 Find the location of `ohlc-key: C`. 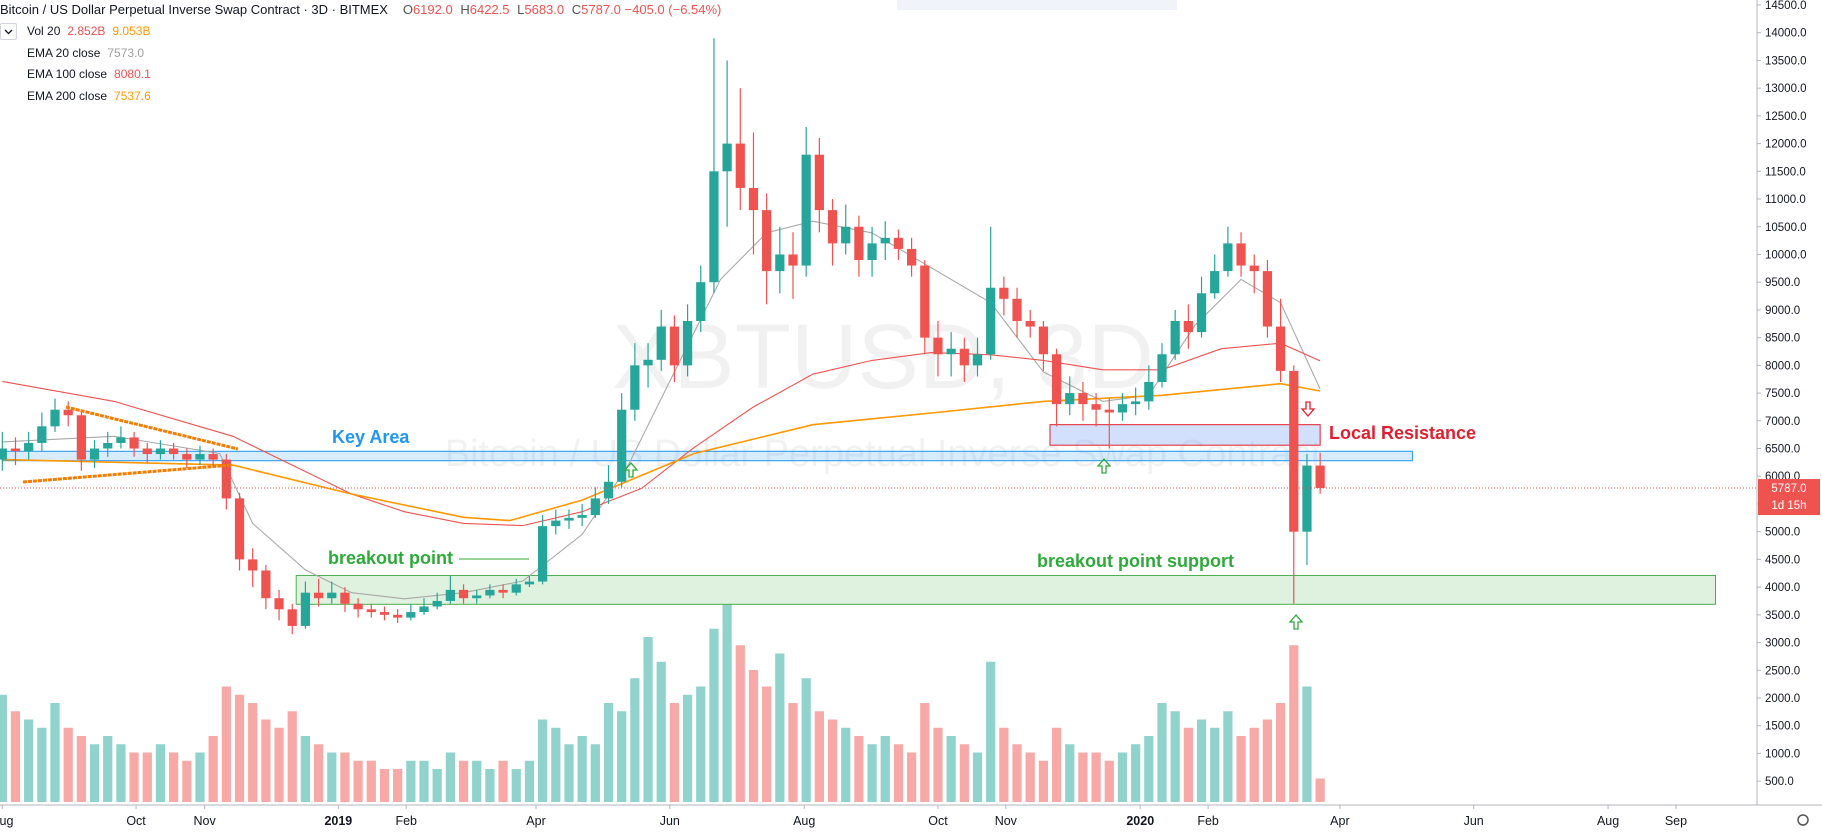

ohlc-key: C is located at coordinates (576, 9).